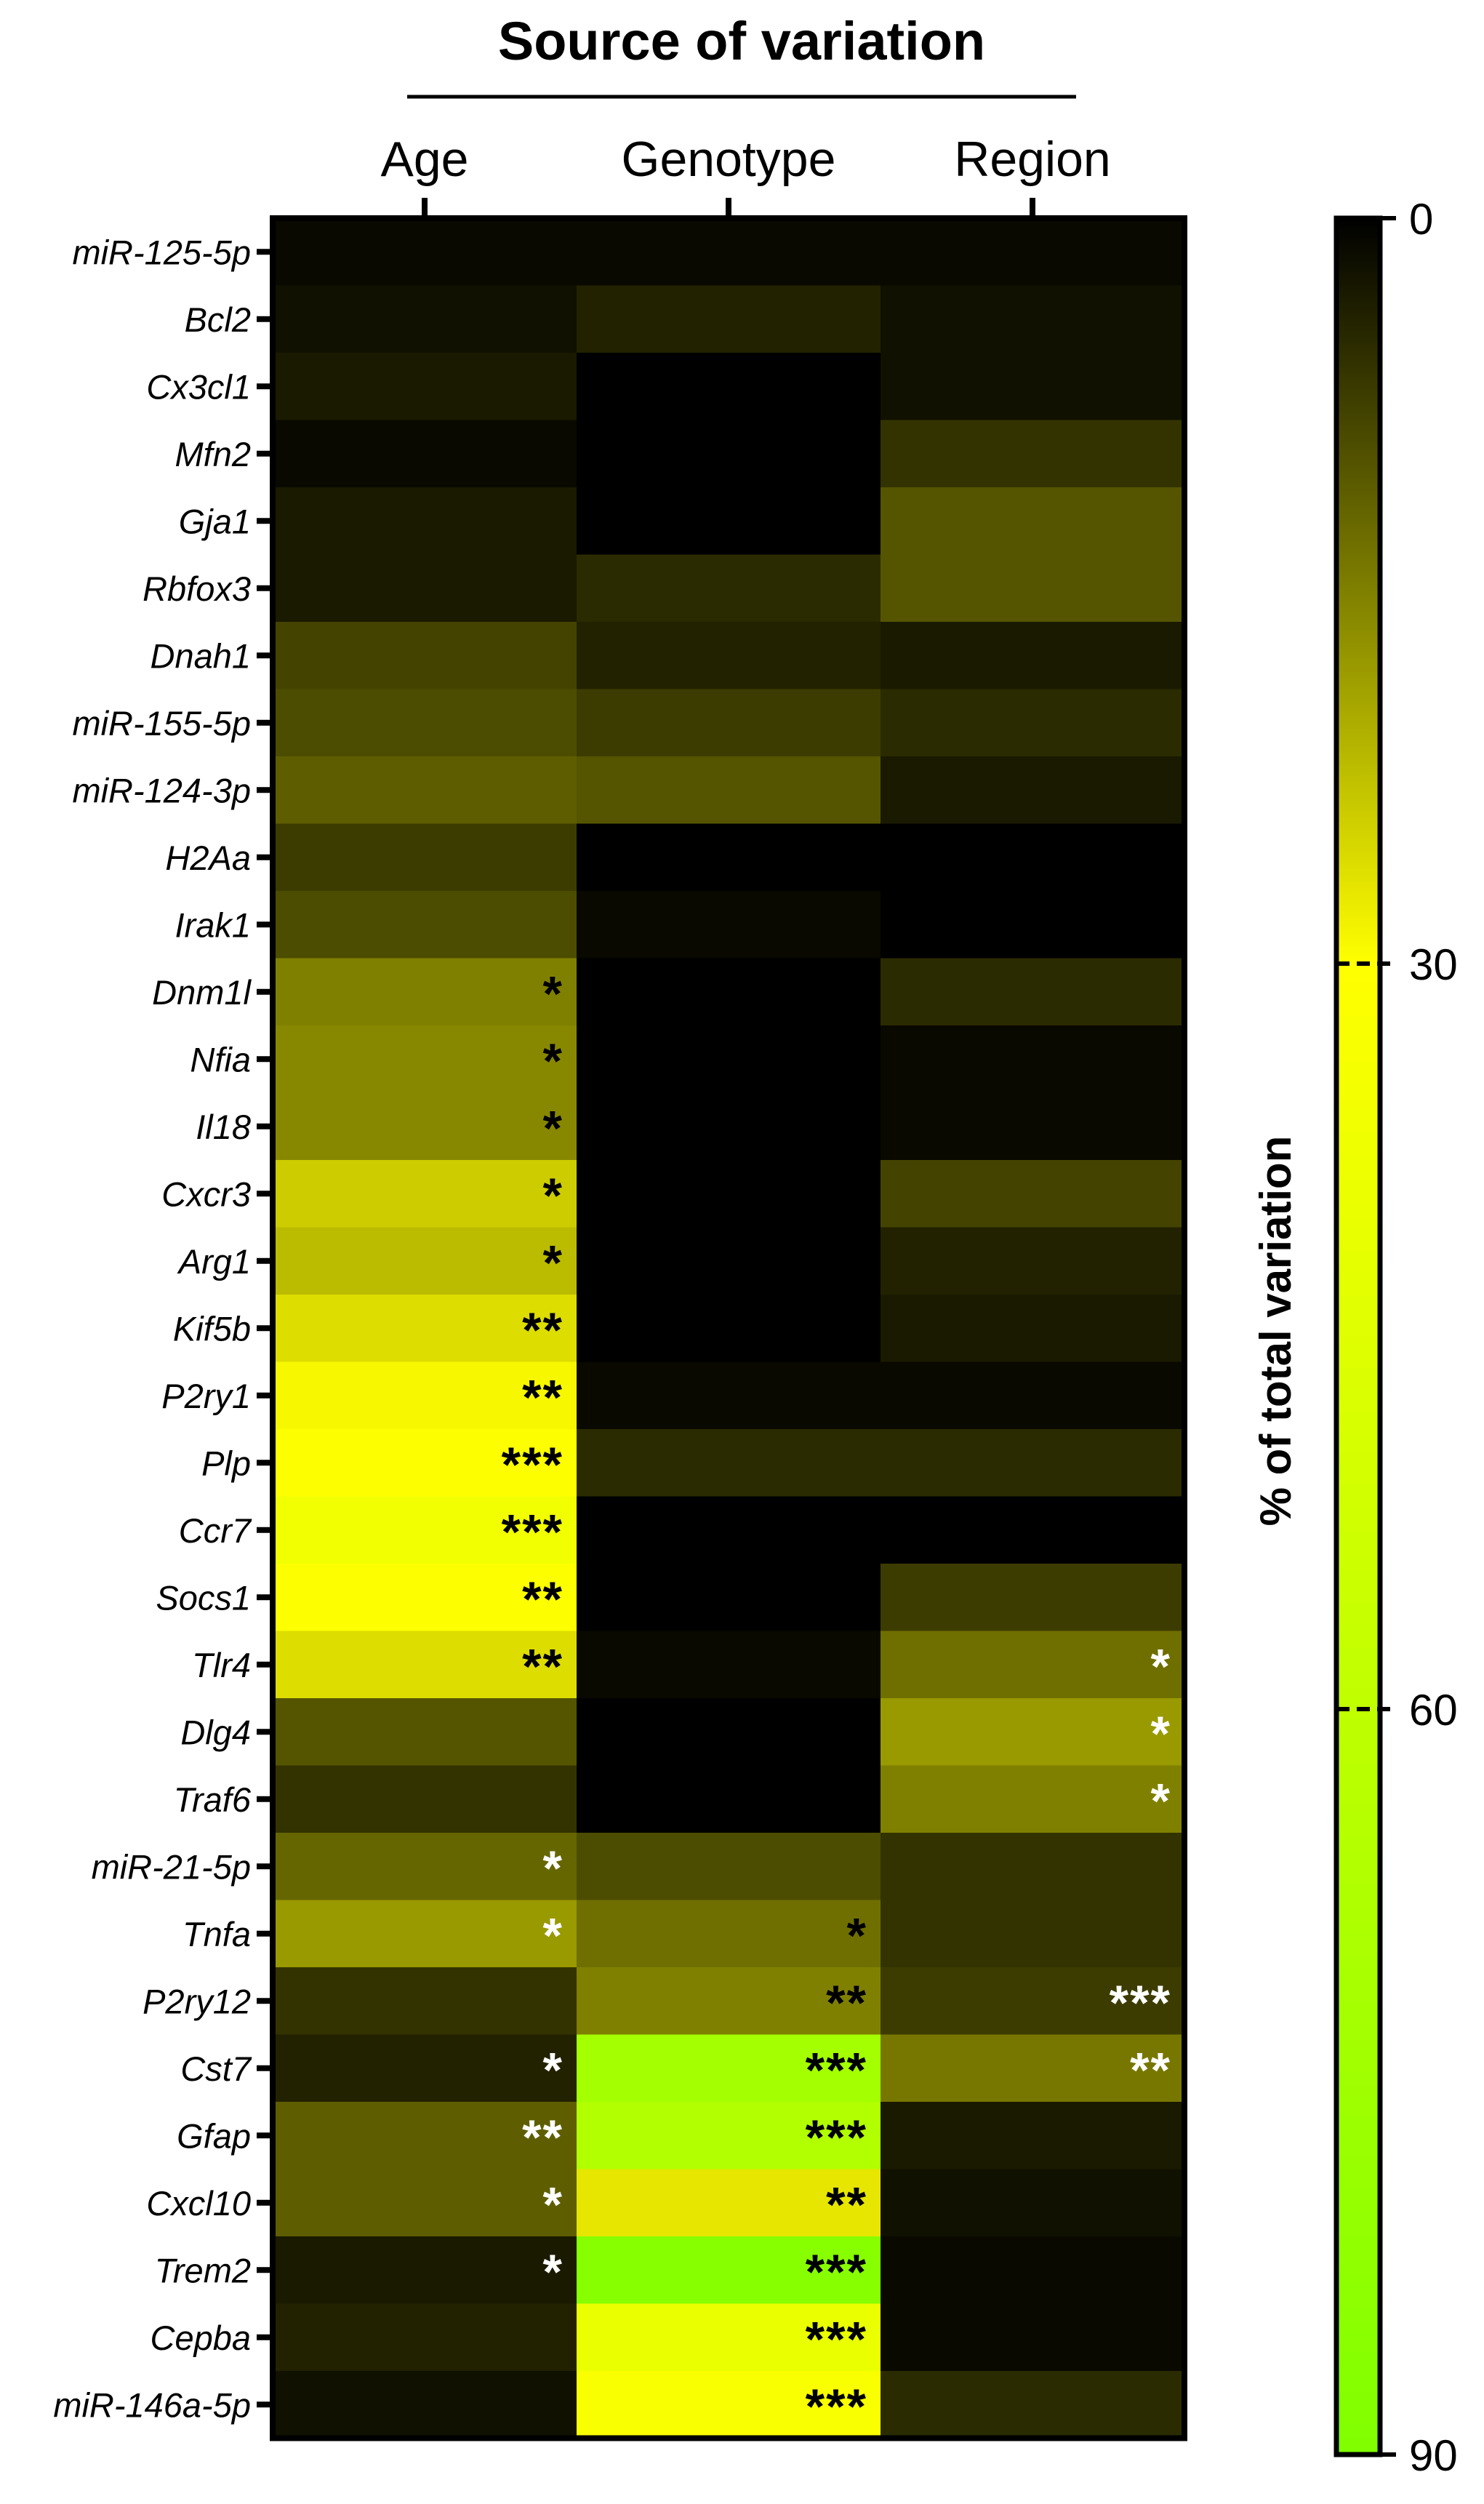  I want to click on row-label: H2Aa, so click(208, 858).